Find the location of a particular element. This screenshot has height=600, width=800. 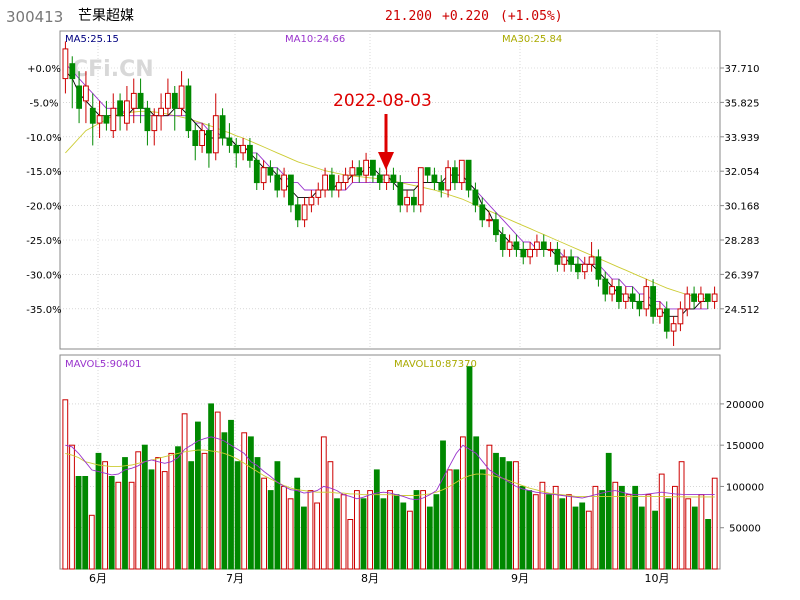

mavol5-label: MAVOL5:90401 is located at coordinates (103, 364).